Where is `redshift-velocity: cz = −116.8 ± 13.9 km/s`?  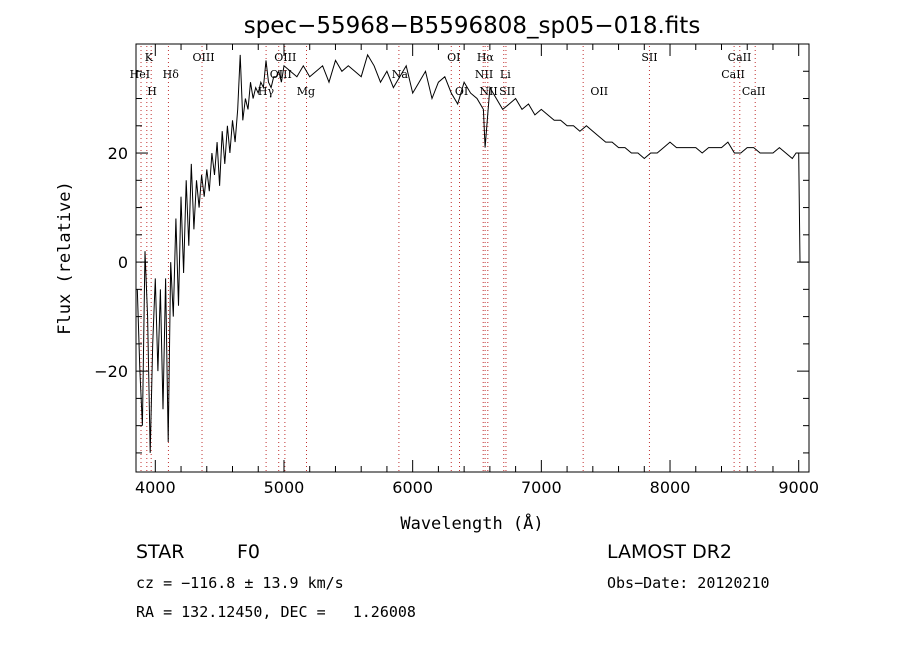 redshift-velocity: cz = −116.8 ± 13.9 km/s is located at coordinates (240, 583).